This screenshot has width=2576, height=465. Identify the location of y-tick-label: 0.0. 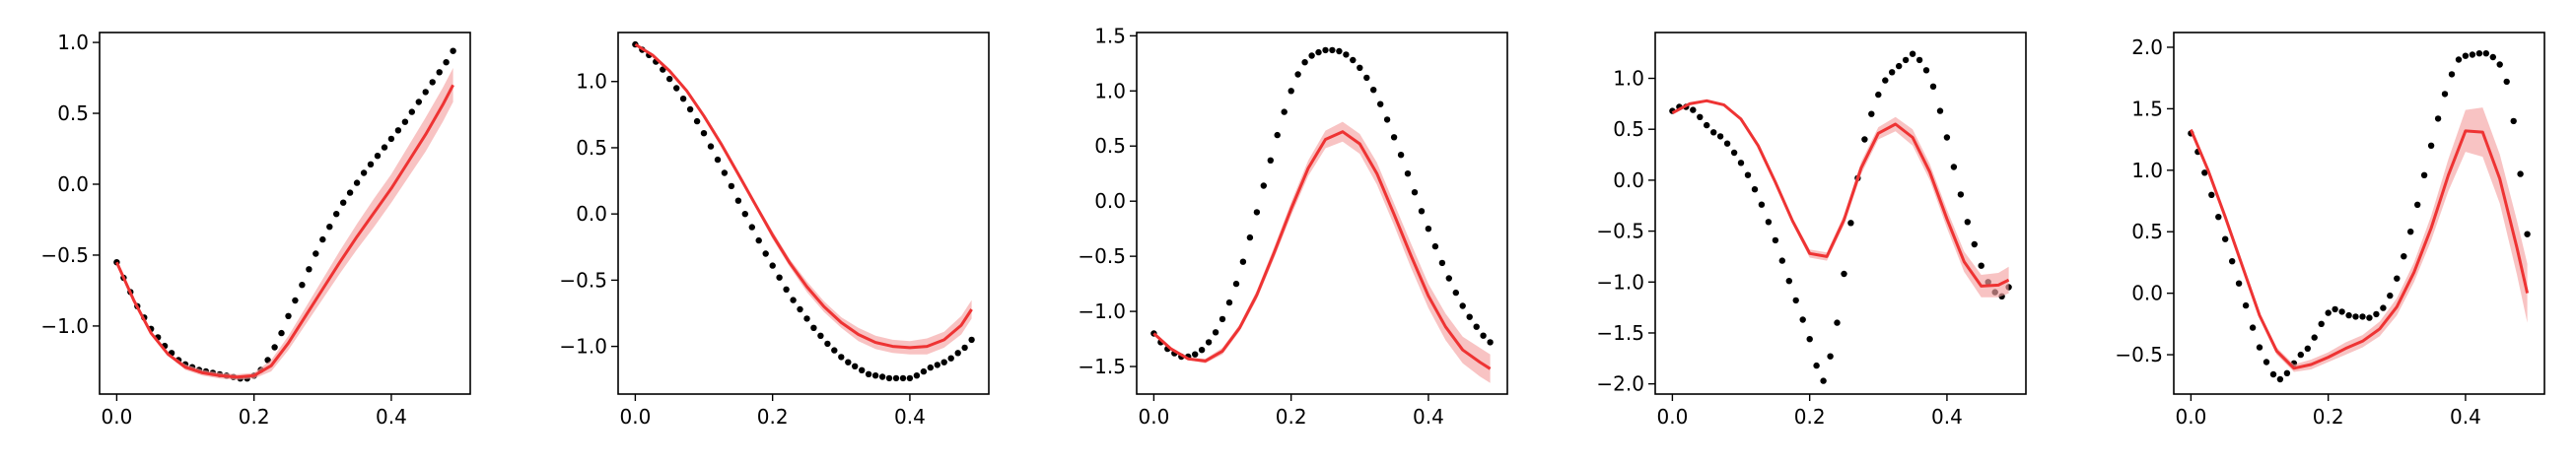
(591, 214).